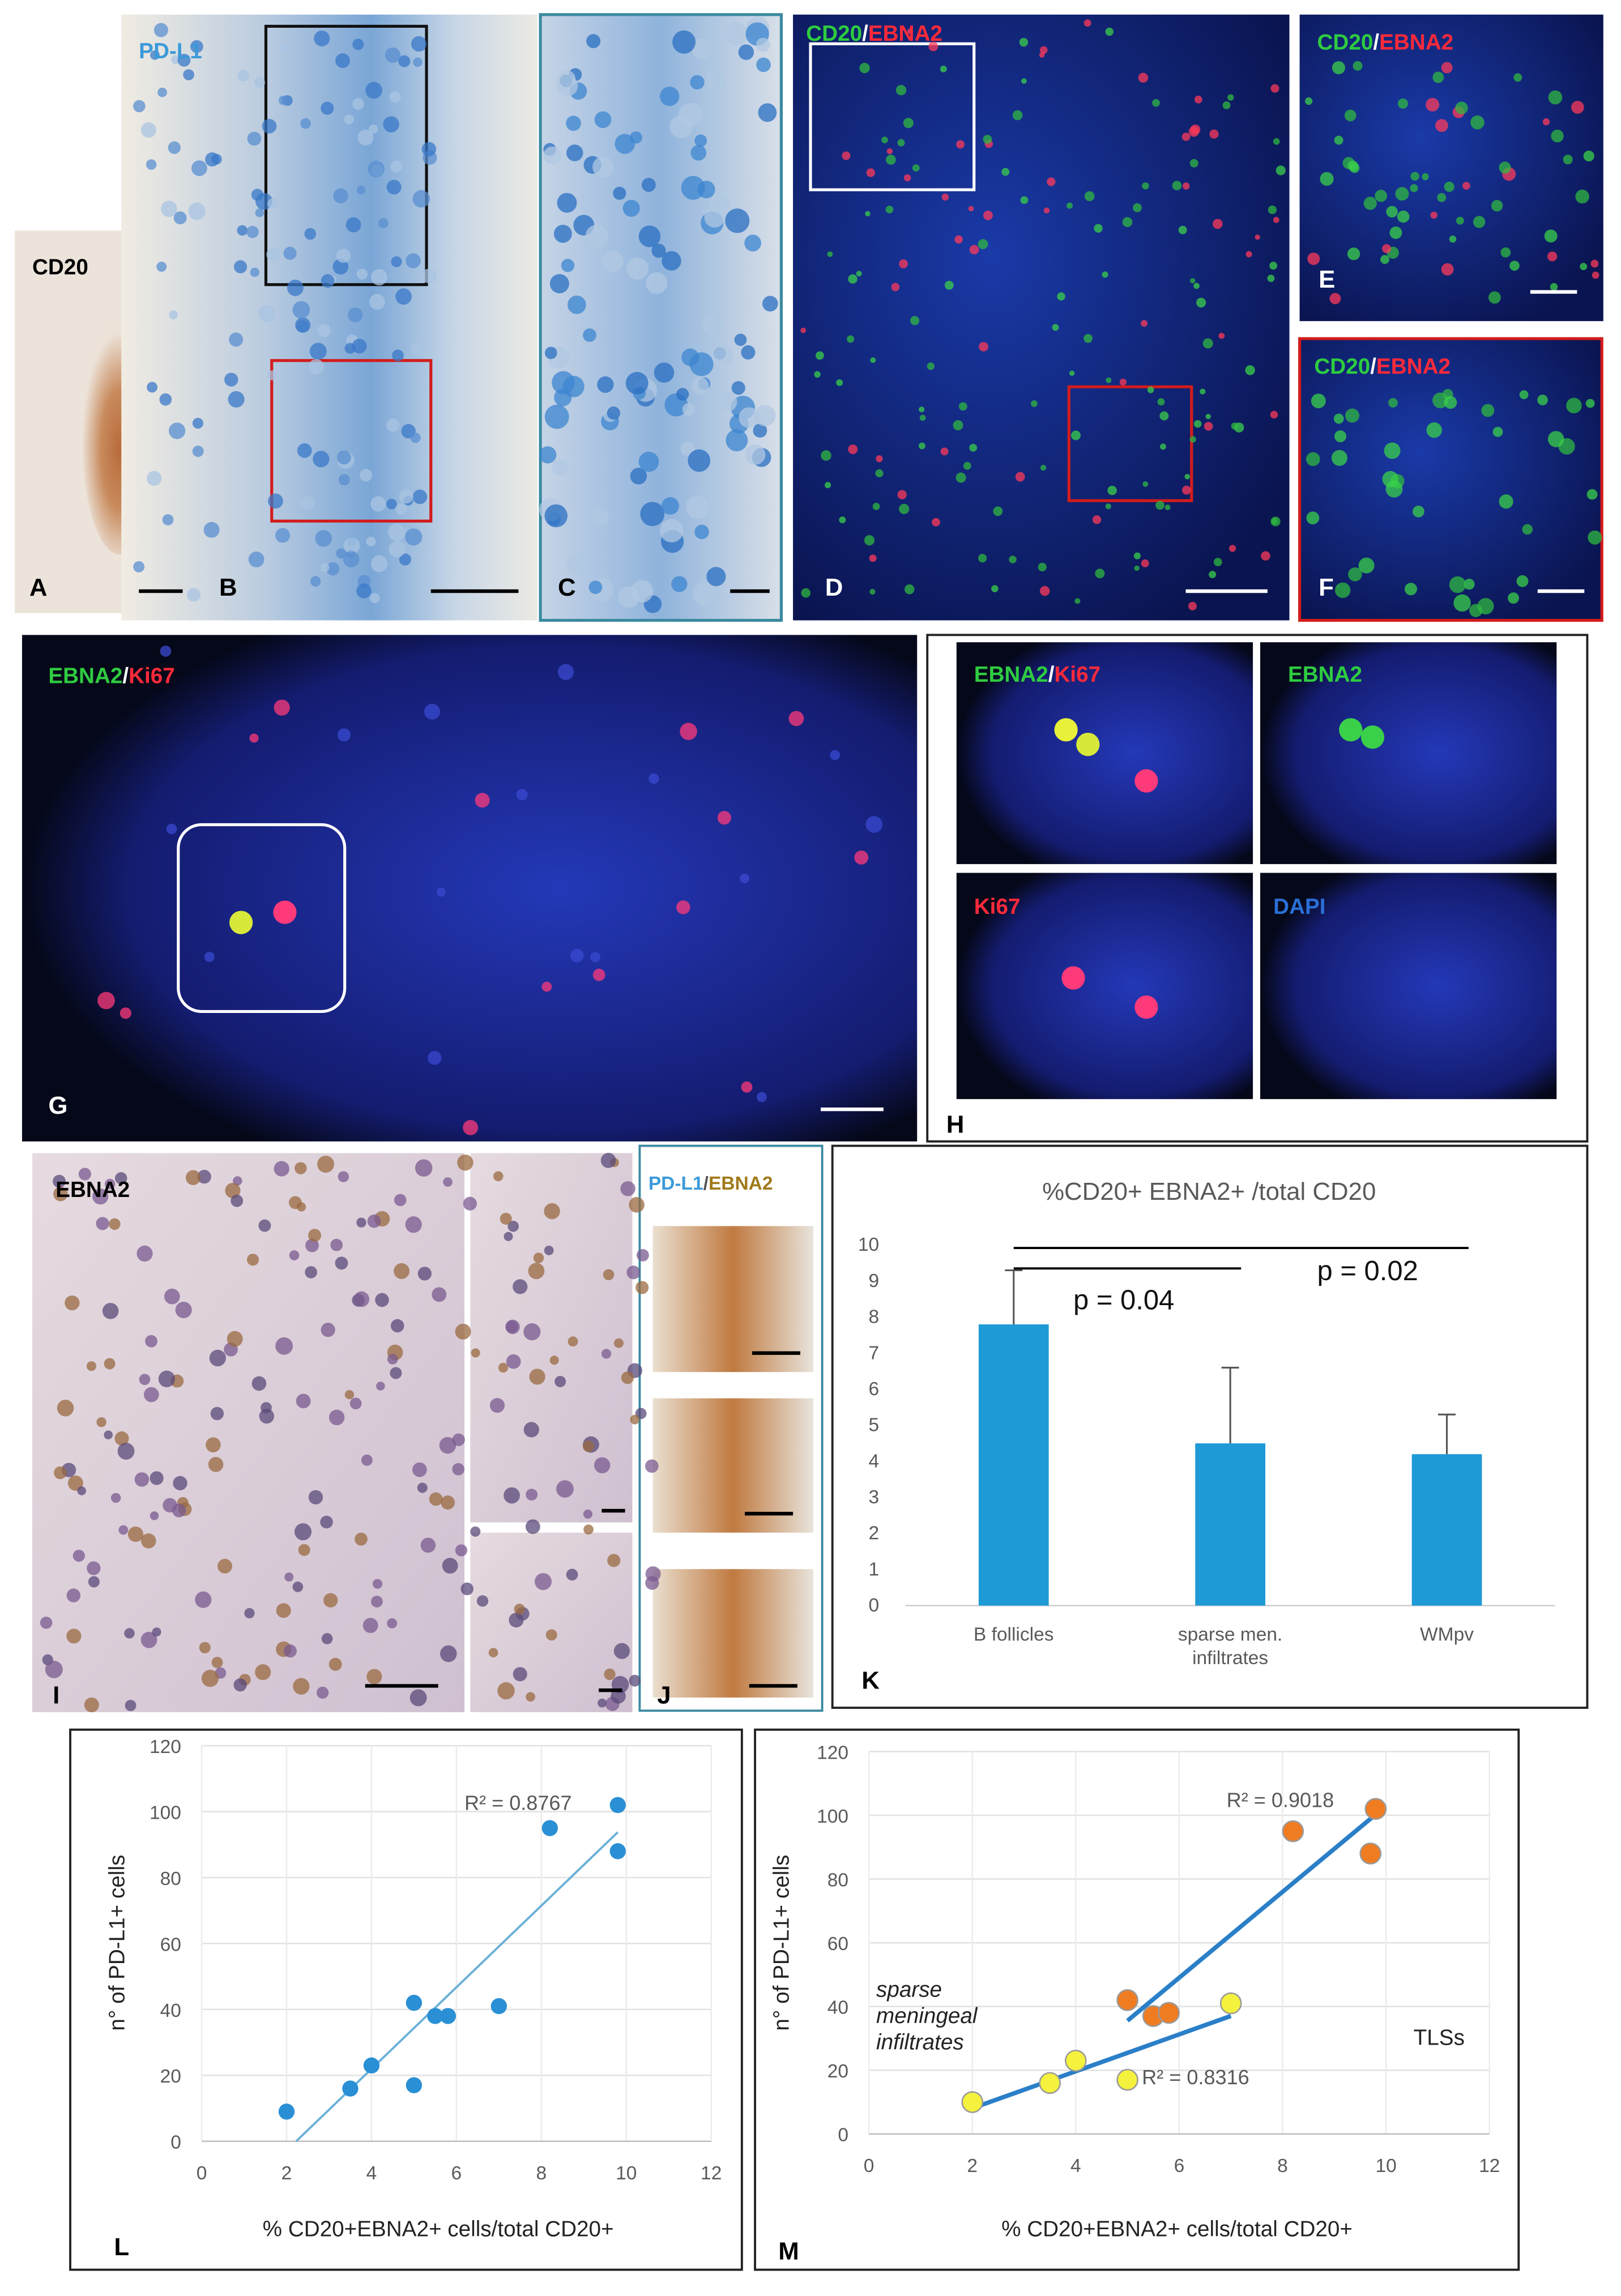  I want to click on panel-letter: K, so click(870, 1681).